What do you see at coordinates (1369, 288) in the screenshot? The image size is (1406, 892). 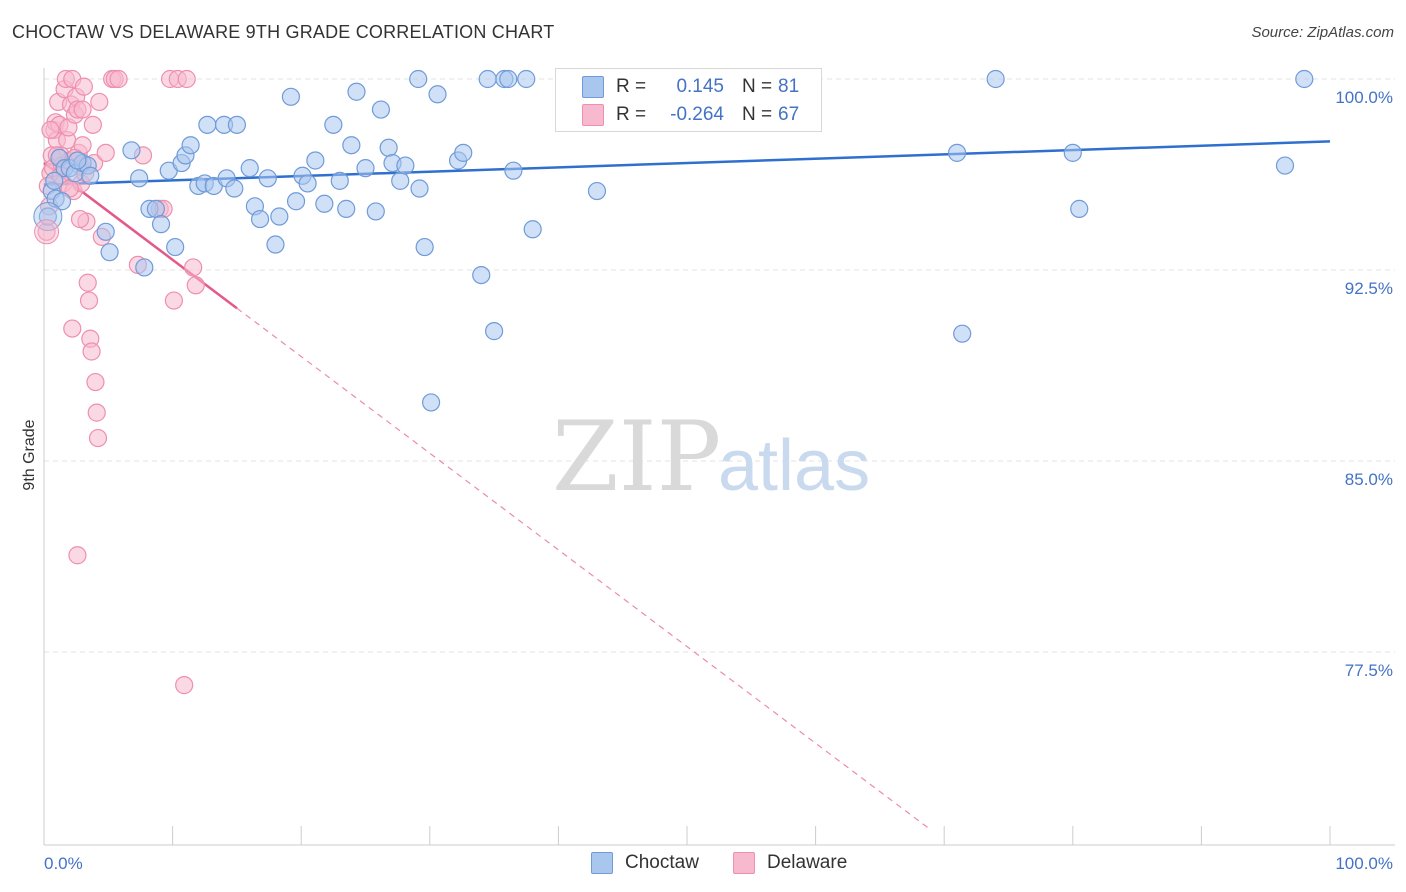 I see `y-tick-label: 92.5%` at bounding box center [1369, 288].